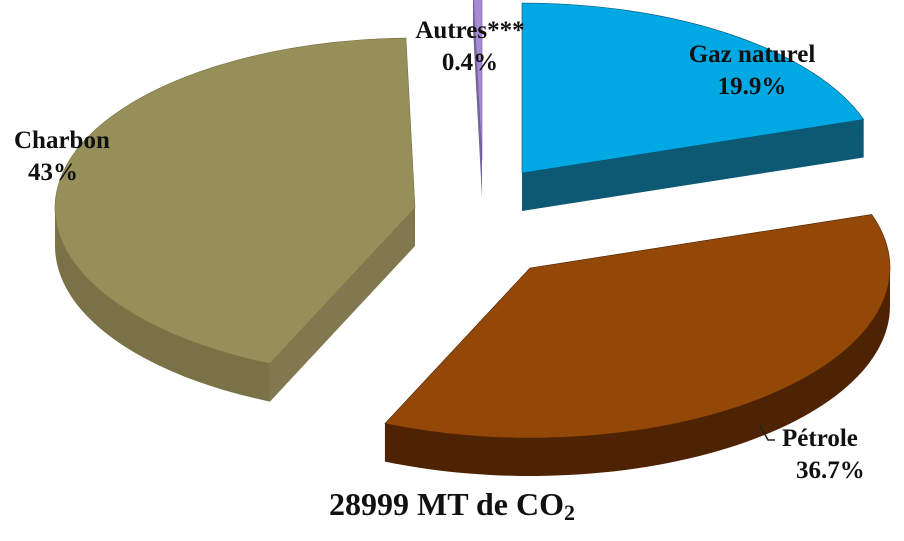 This screenshot has width=904, height=541. Describe the element at coordinates (569, 512) in the screenshot. I see `caption-subscript: 2` at that location.